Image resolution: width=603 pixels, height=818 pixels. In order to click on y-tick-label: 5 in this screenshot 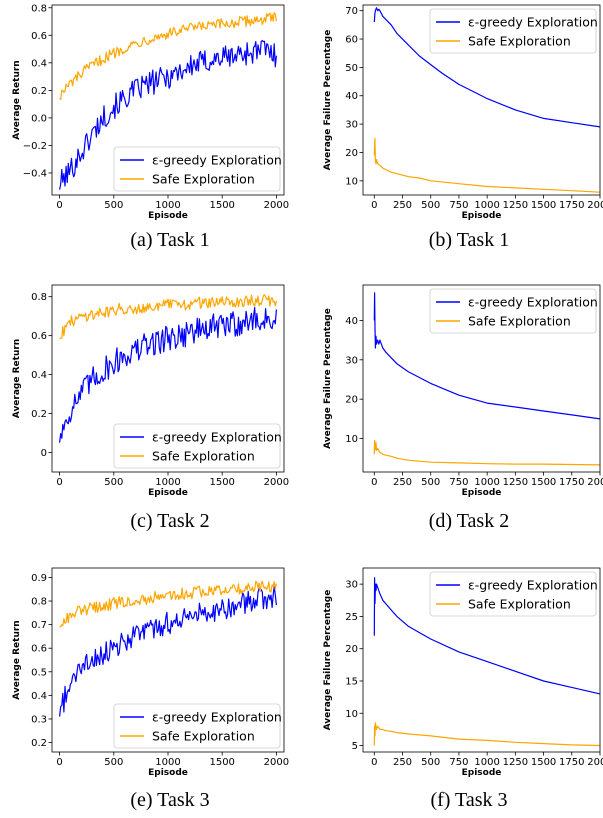, I will do `click(355, 746)`.